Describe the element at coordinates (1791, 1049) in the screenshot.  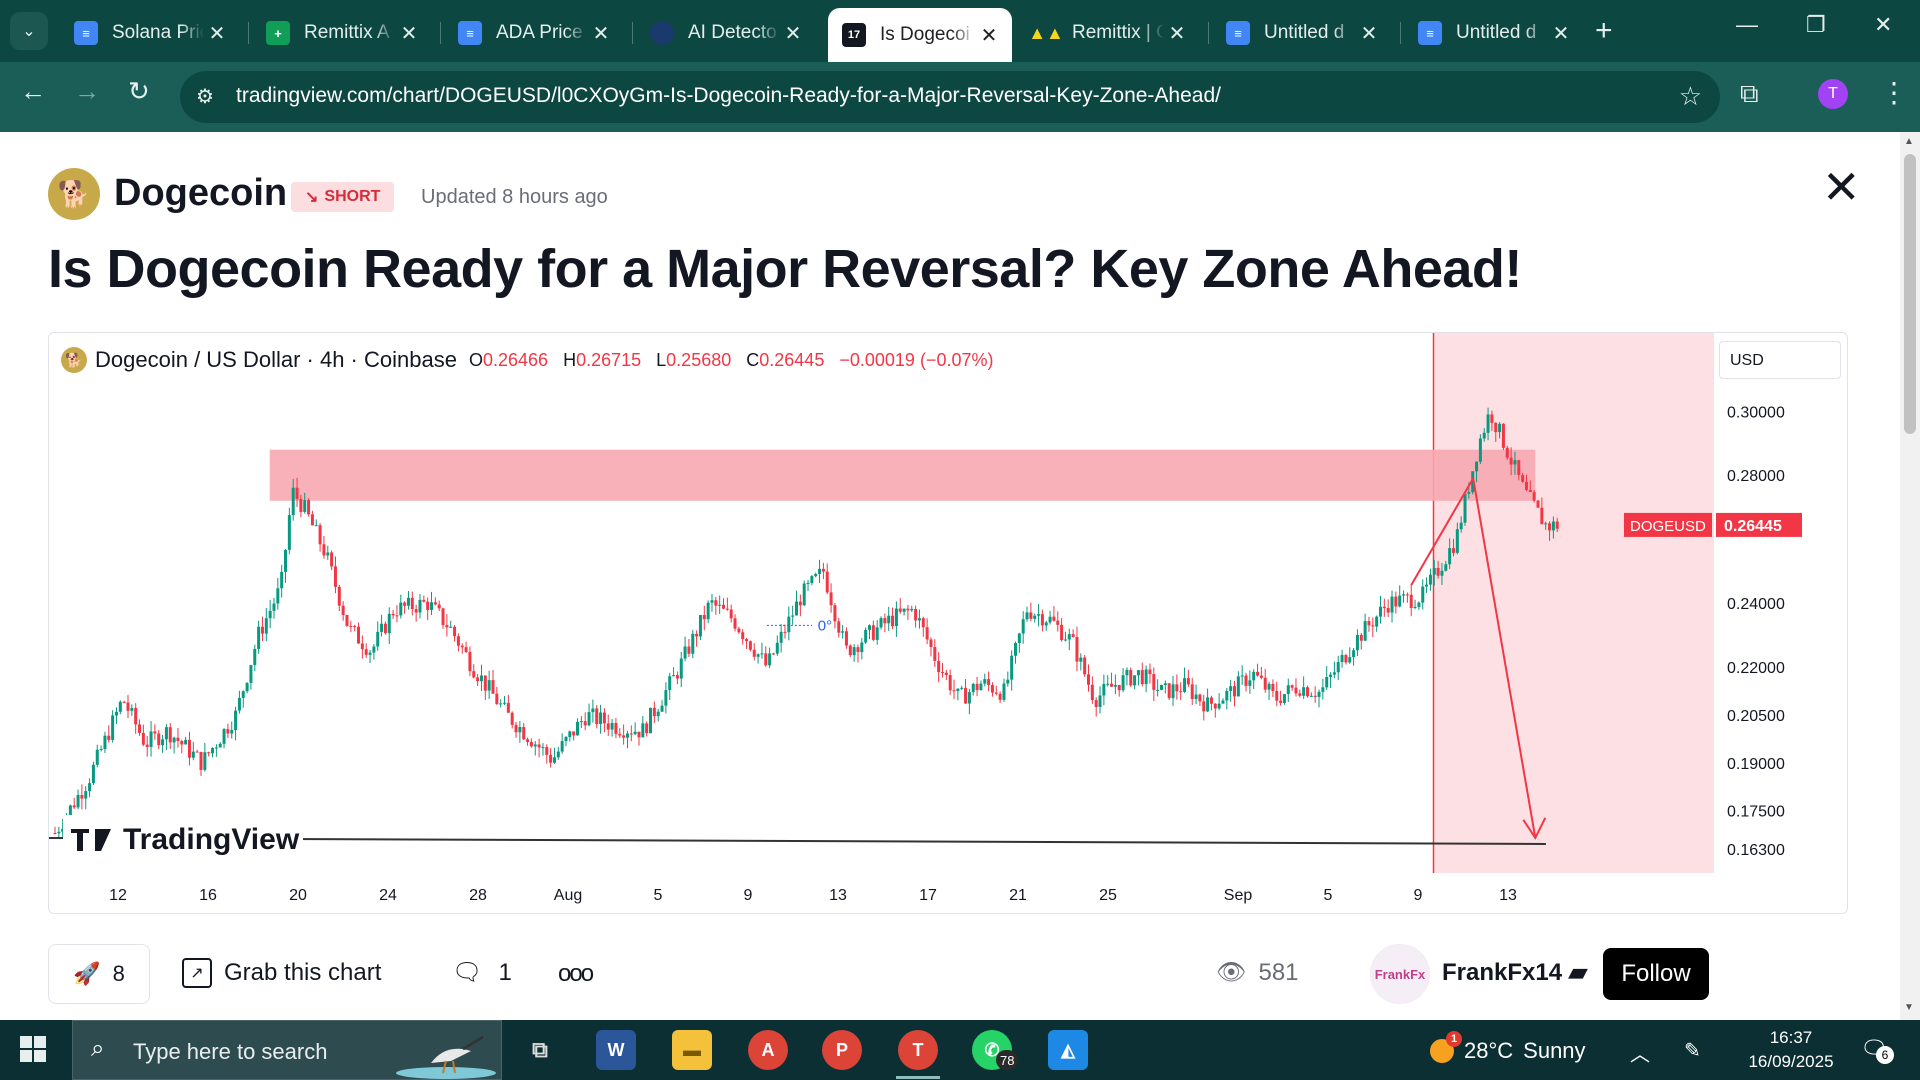
I see `clock: 16:37 16/09/2025` at that location.